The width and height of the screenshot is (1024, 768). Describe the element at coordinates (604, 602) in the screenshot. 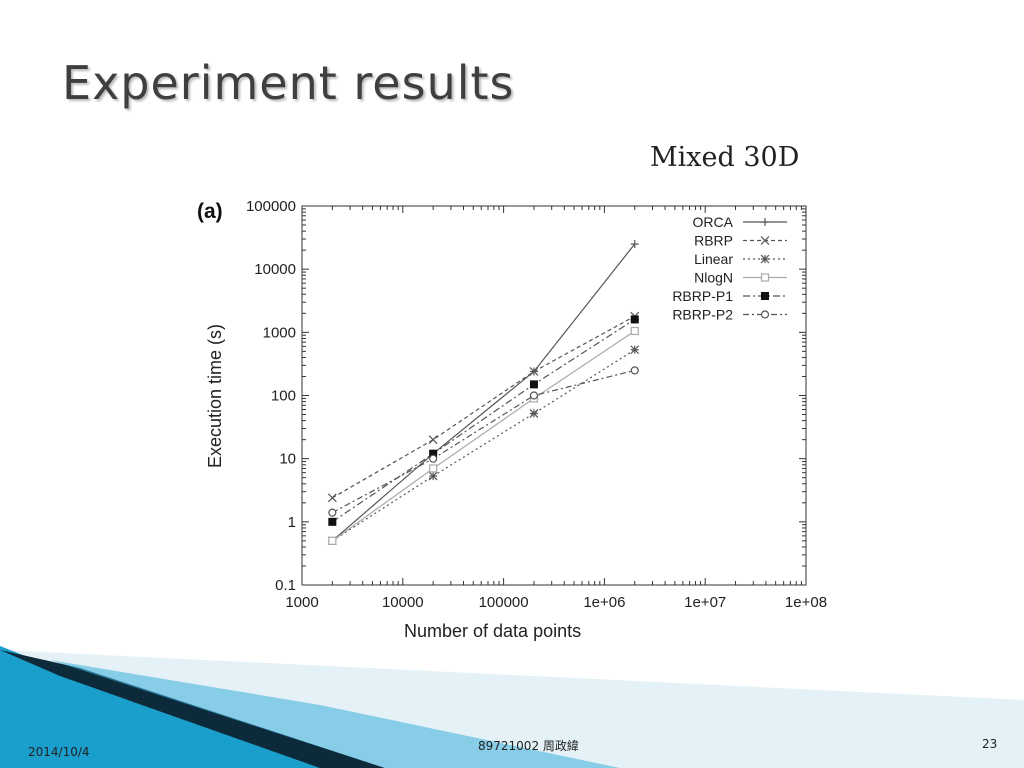

I see `x-tick-label: 1e+06` at that location.